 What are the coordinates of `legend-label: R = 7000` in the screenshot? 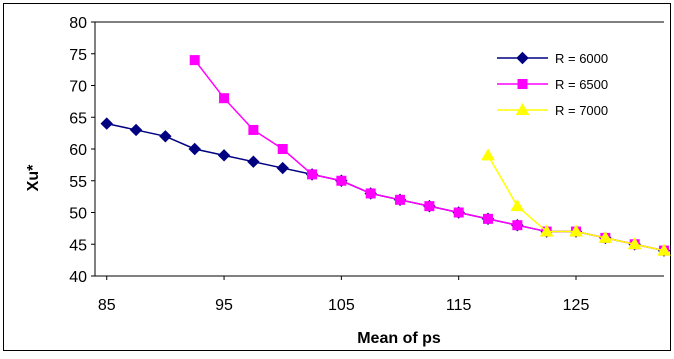 It's located at (581, 110).